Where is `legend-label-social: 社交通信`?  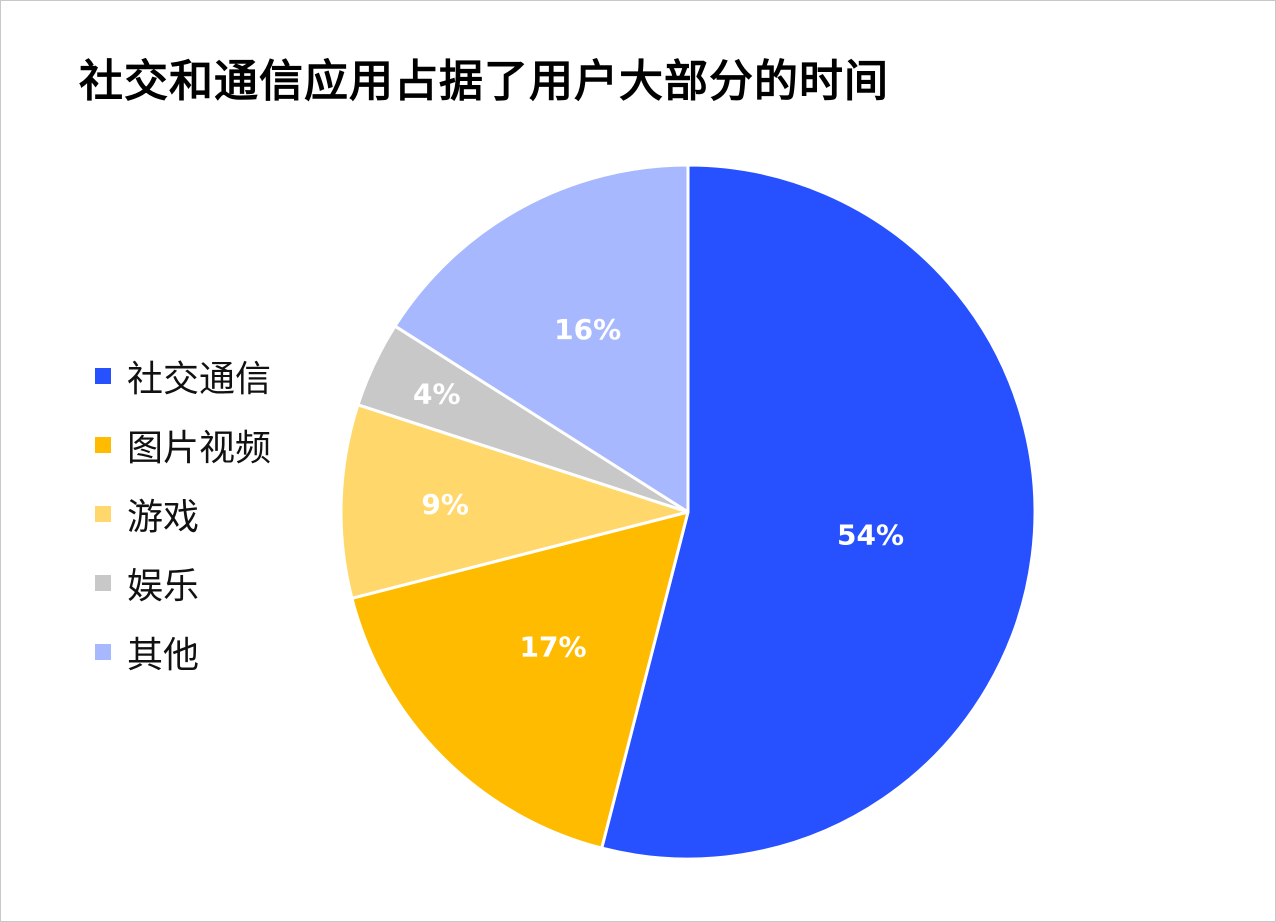 legend-label-social: 社交通信 is located at coordinates (199, 379).